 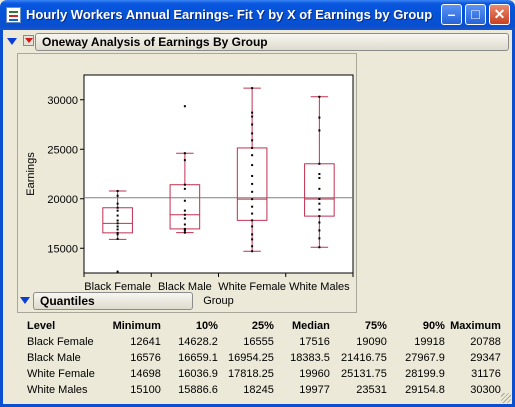 I want to click on col-p25: 25%, so click(x=262, y=326).